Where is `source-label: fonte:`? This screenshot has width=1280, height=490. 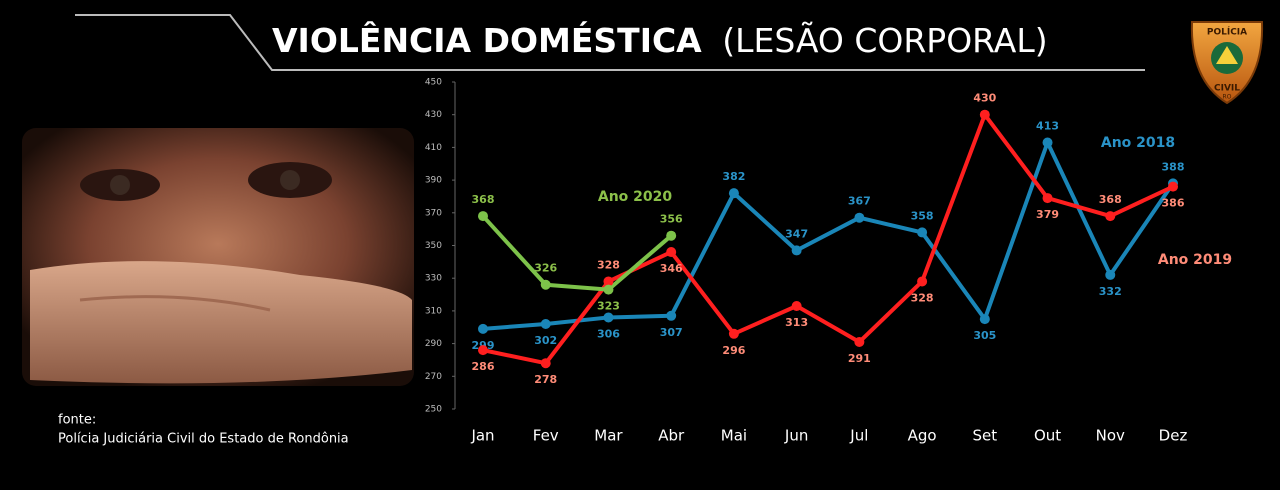 source-label: fonte: is located at coordinates (77, 420).